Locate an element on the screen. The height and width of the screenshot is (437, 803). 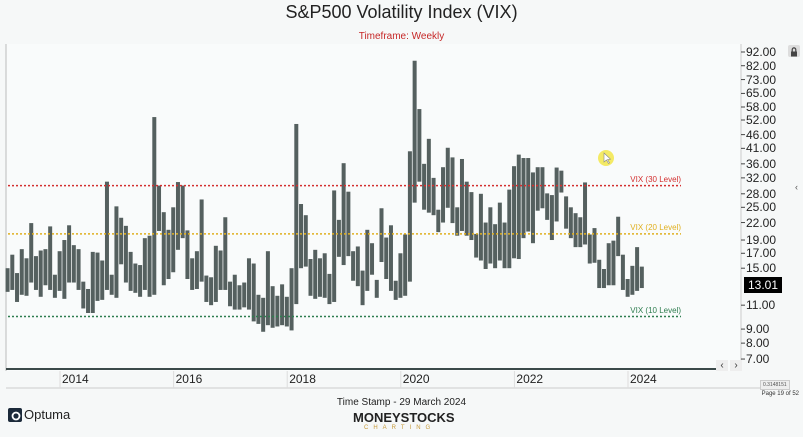
x-tick-label: 2020 is located at coordinates (416, 379).